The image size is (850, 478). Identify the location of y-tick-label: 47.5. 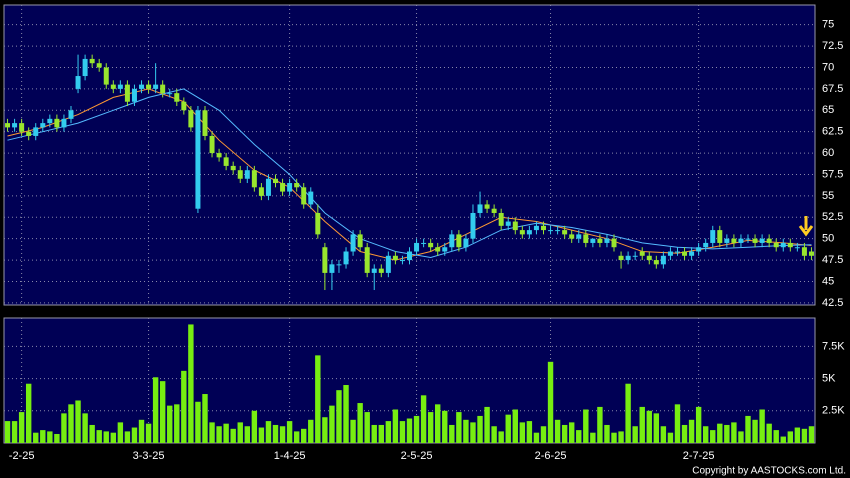
(832, 260).